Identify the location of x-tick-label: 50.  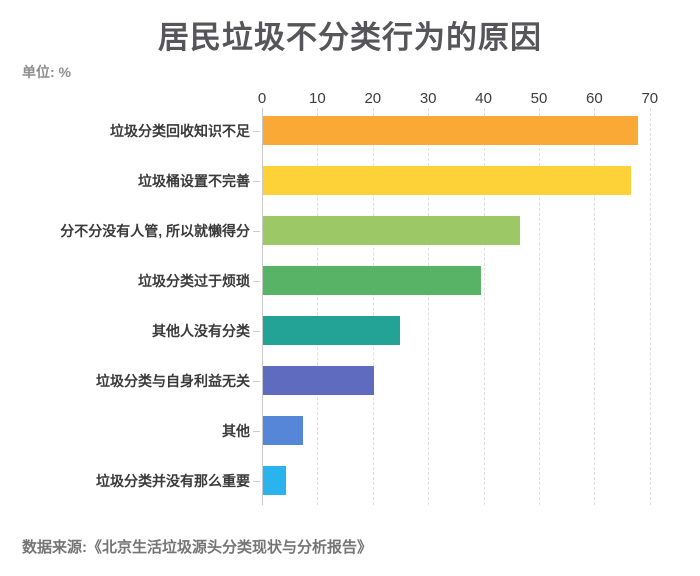
(539, 98).